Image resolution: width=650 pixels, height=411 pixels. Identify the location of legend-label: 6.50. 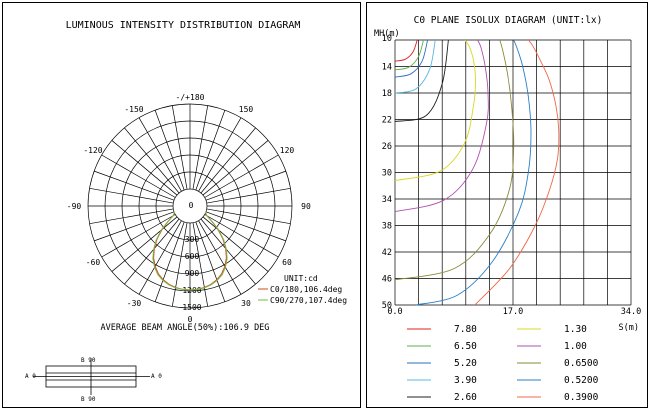
(465, 346).